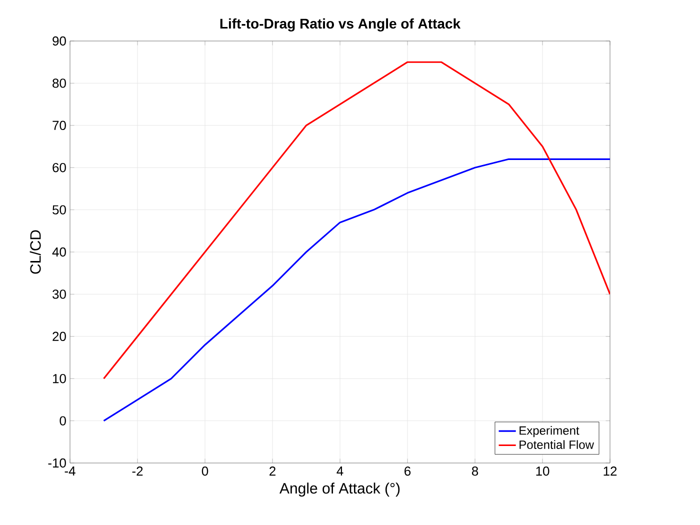 The width and height of the screenshot is (700, 525). I want to click on y-tick-label: 10, so click(59, 379).